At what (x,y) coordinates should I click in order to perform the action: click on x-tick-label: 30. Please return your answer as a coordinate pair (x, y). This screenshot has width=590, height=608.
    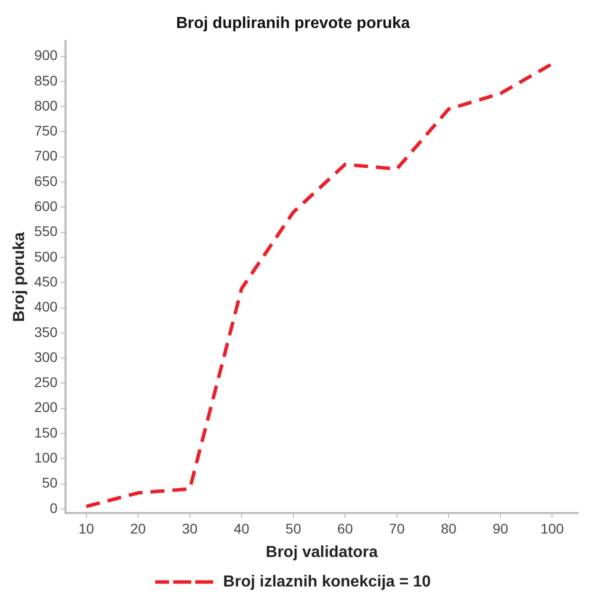
    Looking at the image, I should click on (190, 528).